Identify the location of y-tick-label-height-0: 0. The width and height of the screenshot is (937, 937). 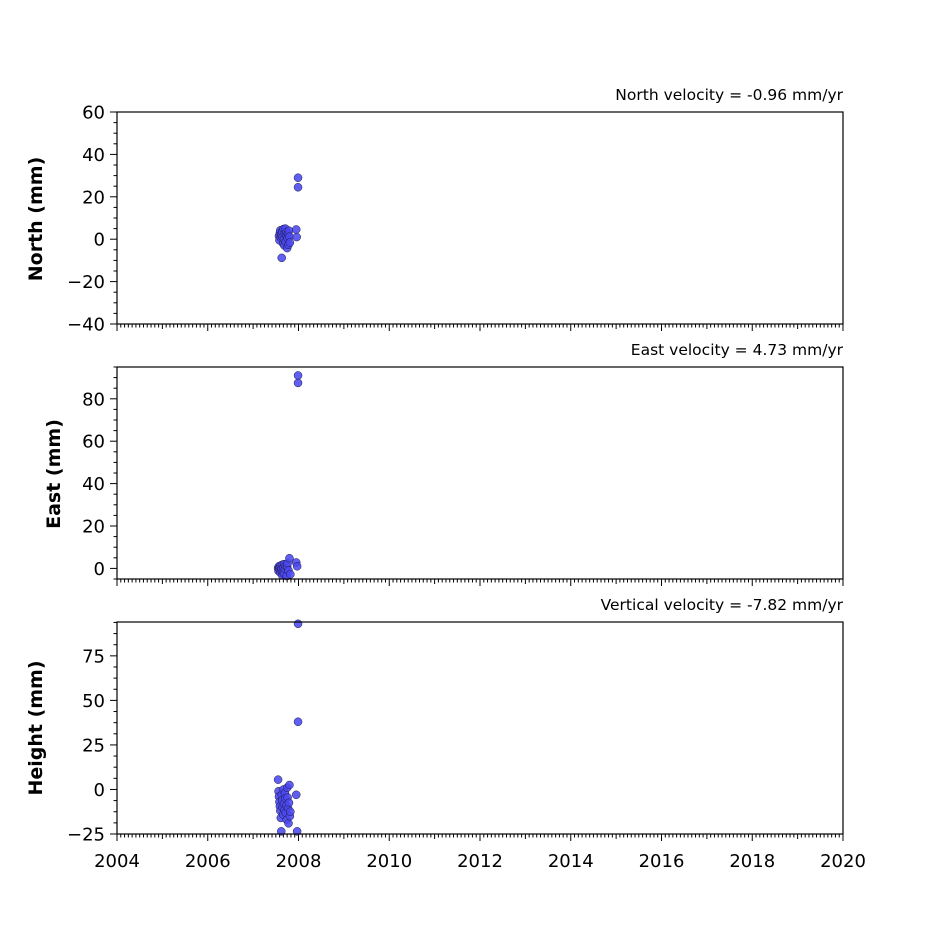
(99, 790).